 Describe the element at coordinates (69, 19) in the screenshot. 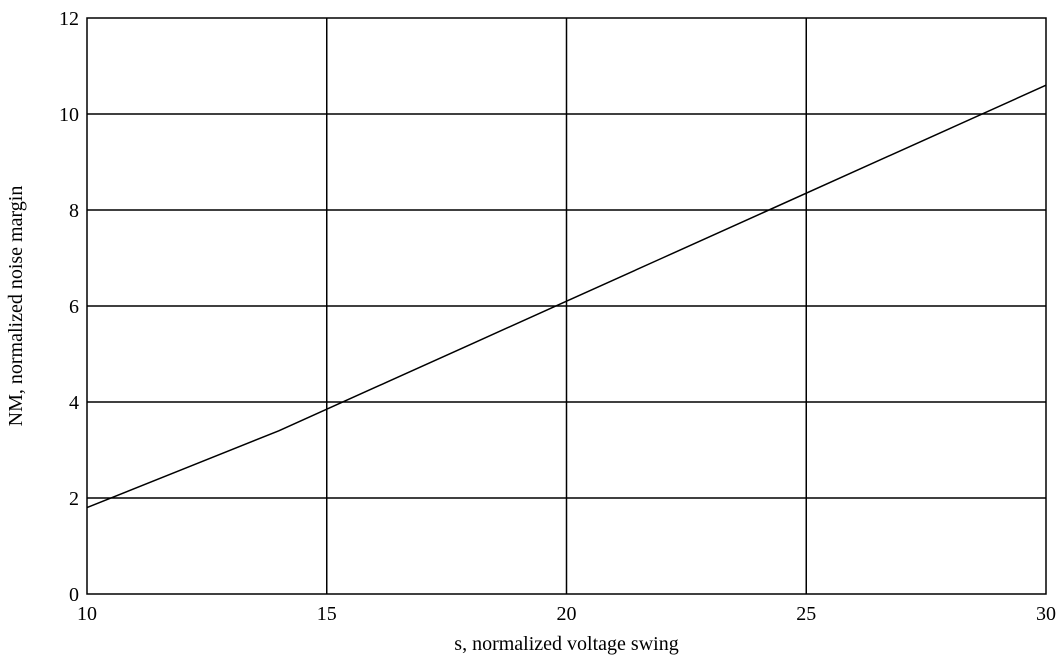

I see `y-tick-label: 12` at that location.